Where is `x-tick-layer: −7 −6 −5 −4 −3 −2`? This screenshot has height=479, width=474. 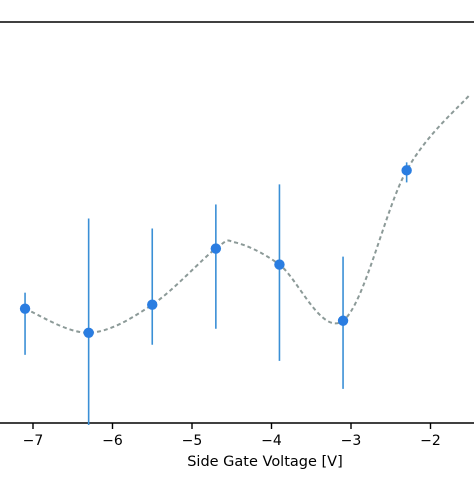 x-tick-layer: −7 −6 −5 −4 −3 −2 is located at coordinates (232, 436).